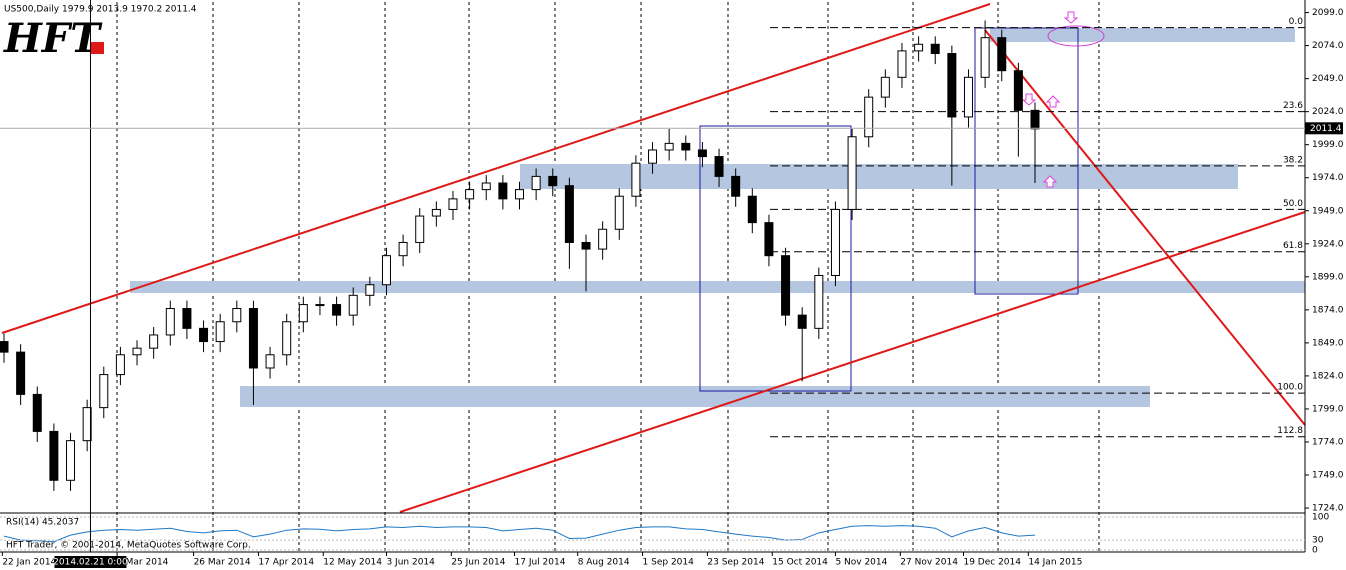 The image size is (1346, 570). Describe the element at coordinates (1328, 112) in the screenshot. I see `y-tick-label: 2024.0` at that location.